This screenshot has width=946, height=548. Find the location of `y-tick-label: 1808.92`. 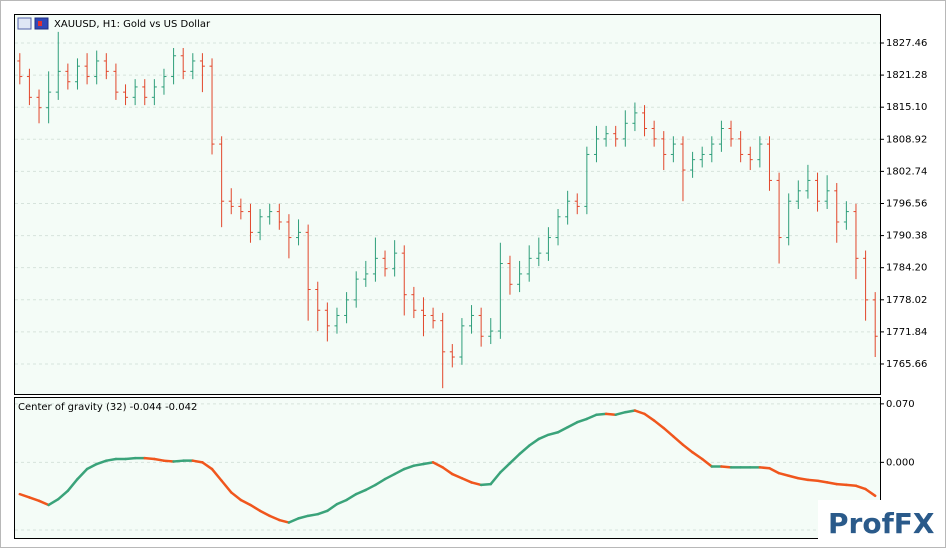

y-tick-label: 1808.92 is located at coordinates (906, 139).